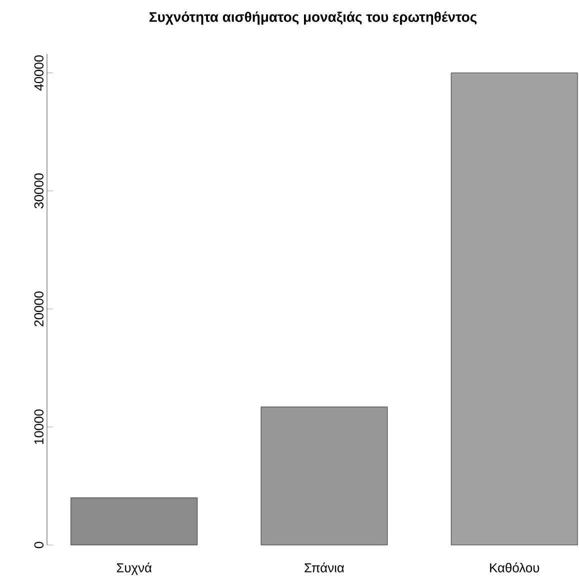  What do you see at coordinates (313, 18) in the screenshot?
I see `chart-title: Συχνότητα αισθήματος μοναξιάς του ερωτηθέντος` at bounding box center [313, 18].